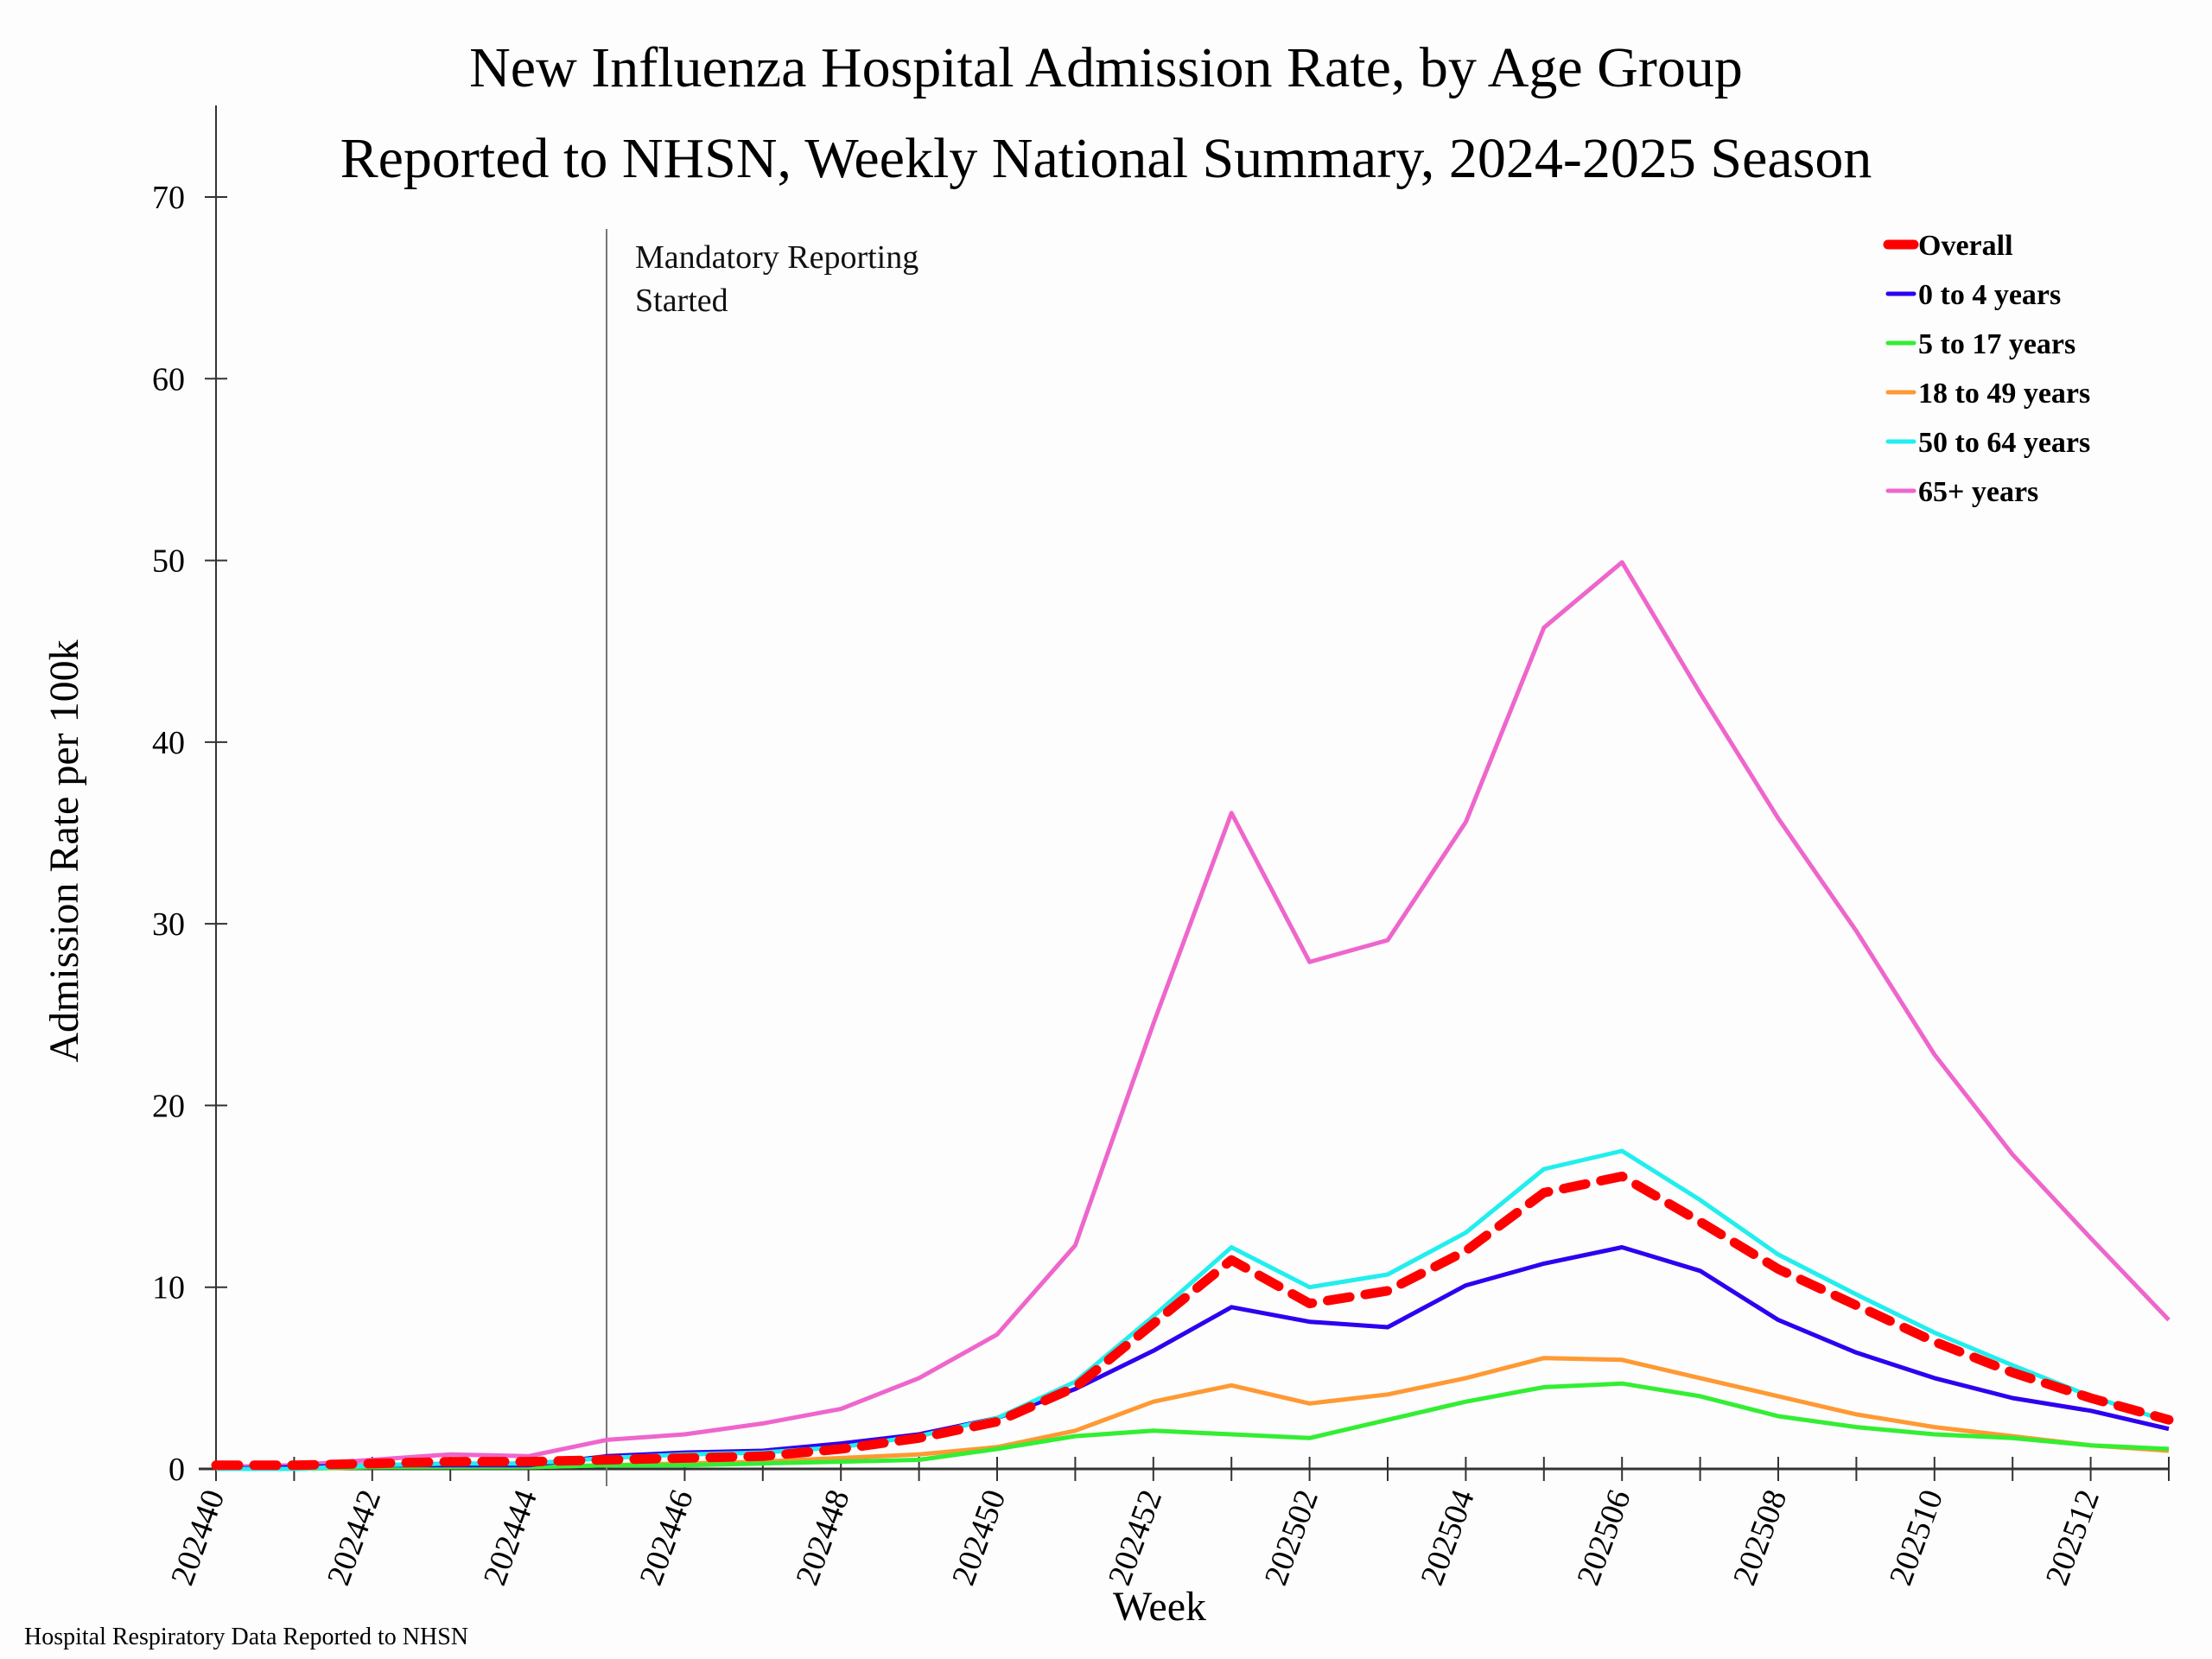 The width and height of the screenshot is (2212, 1659). I want to click on x-tick-label: 202502, so click(1291, 1537).